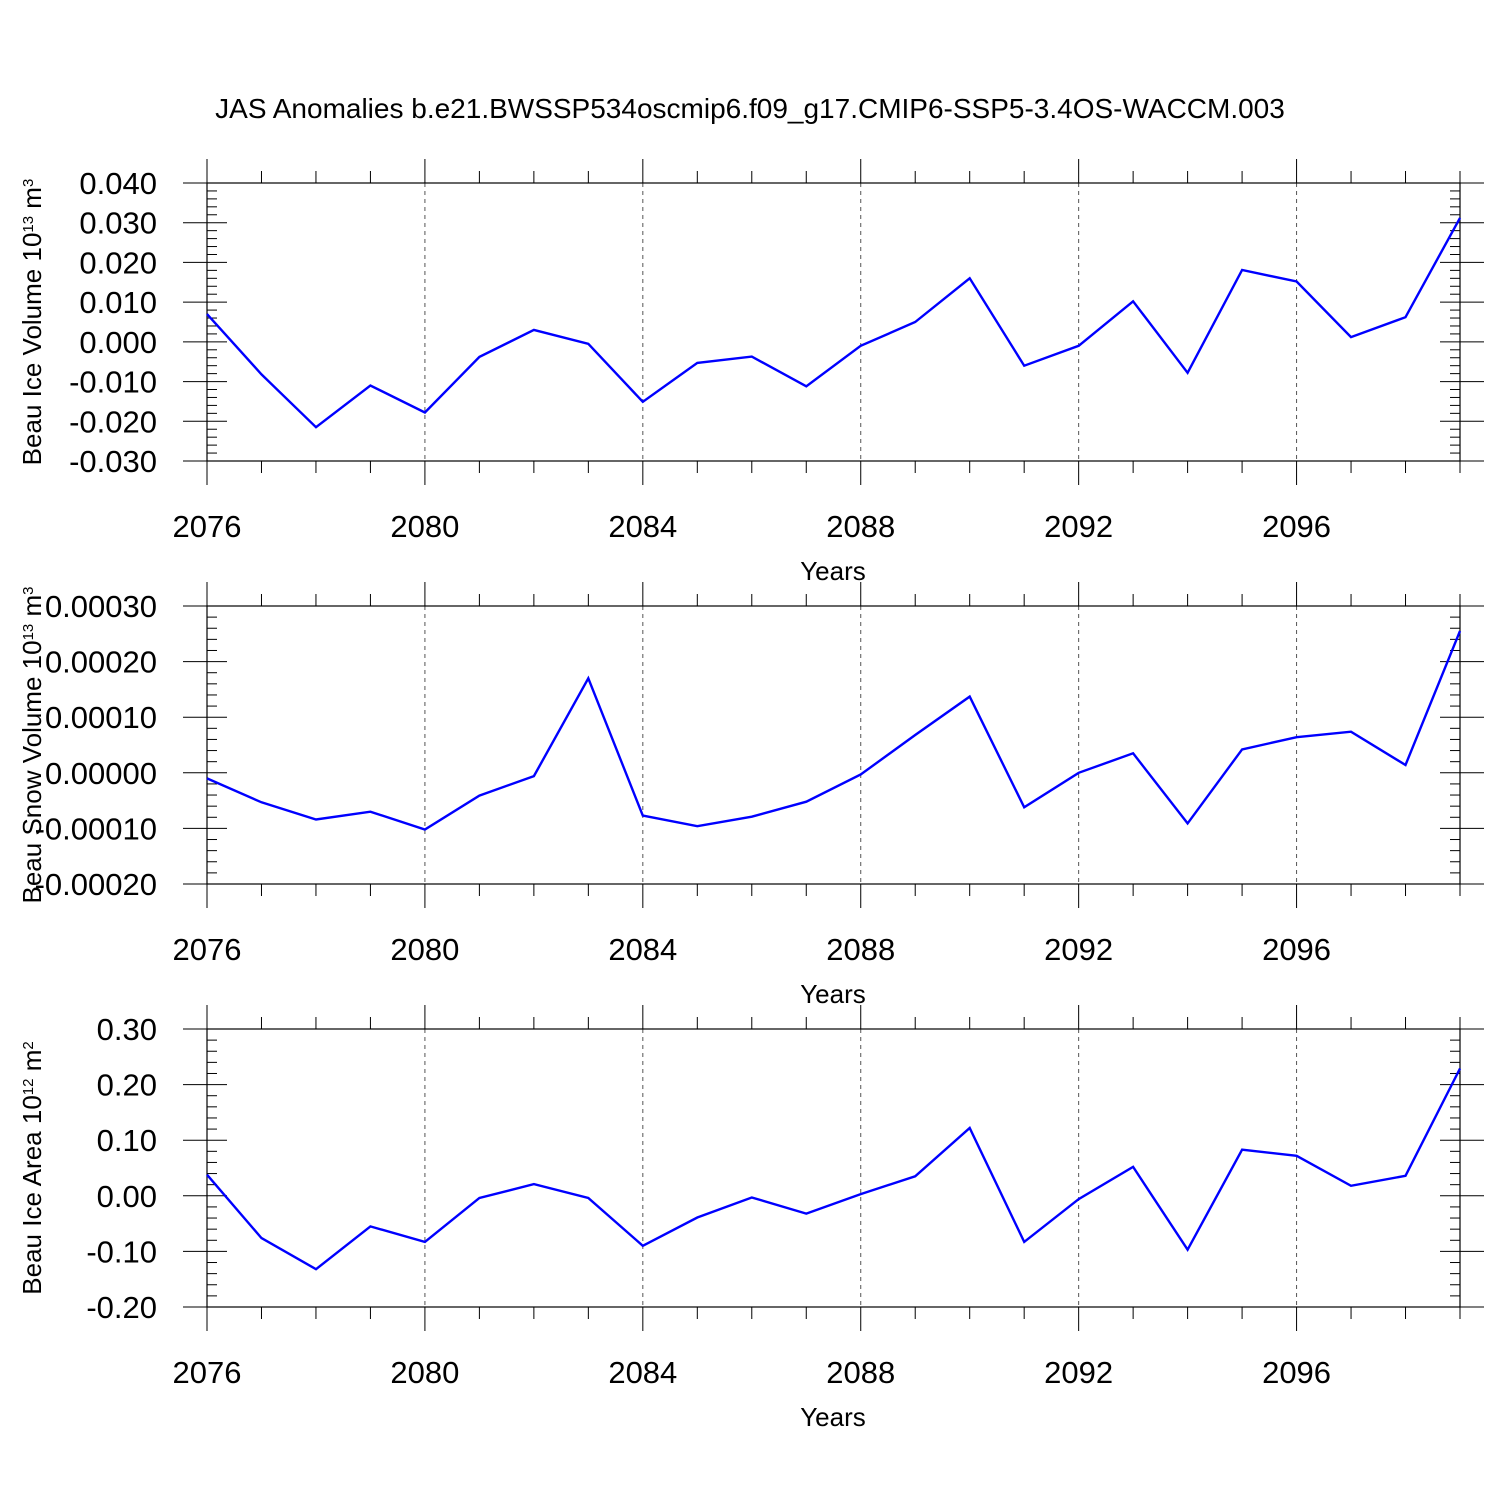 This screenshot has height=1500, width=1500. Describe the element at coordinates (118, 342) in the screenshot. I see `y-tick-label: 0.000` at that location.